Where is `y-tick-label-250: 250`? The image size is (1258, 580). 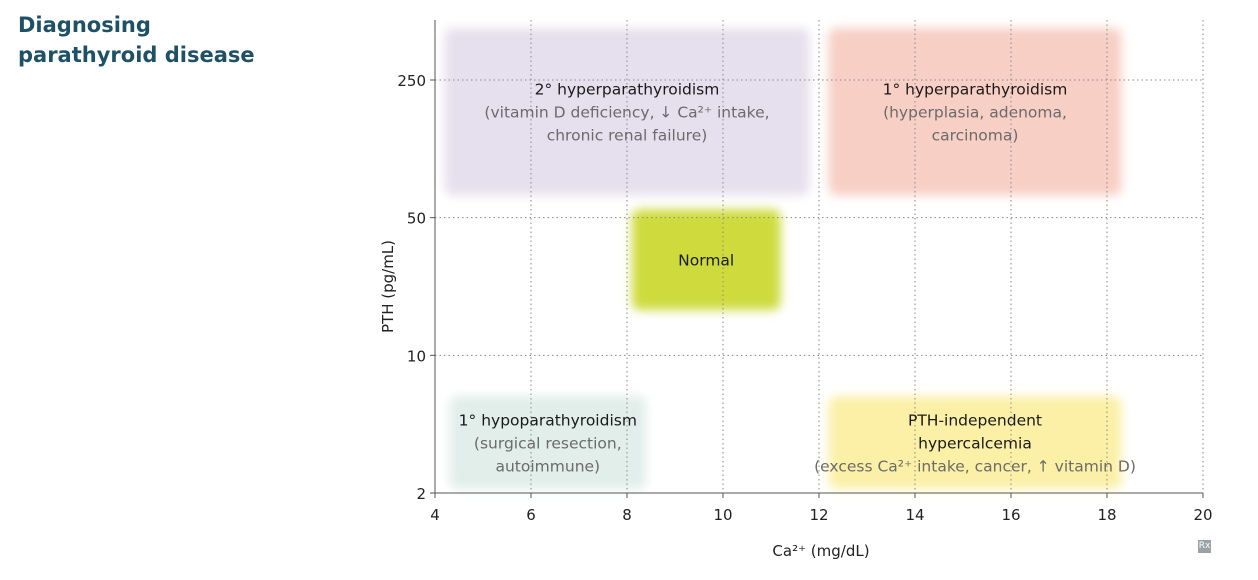
y-tick-label-250: 250 is located at coordinates (411, 81).